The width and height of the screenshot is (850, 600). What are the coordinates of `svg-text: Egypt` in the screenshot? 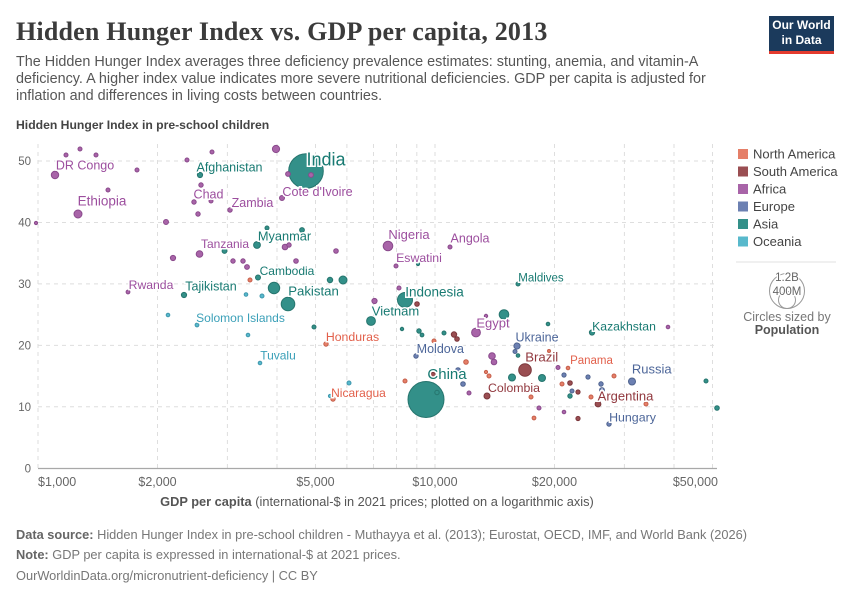 It's located at (493, 323).